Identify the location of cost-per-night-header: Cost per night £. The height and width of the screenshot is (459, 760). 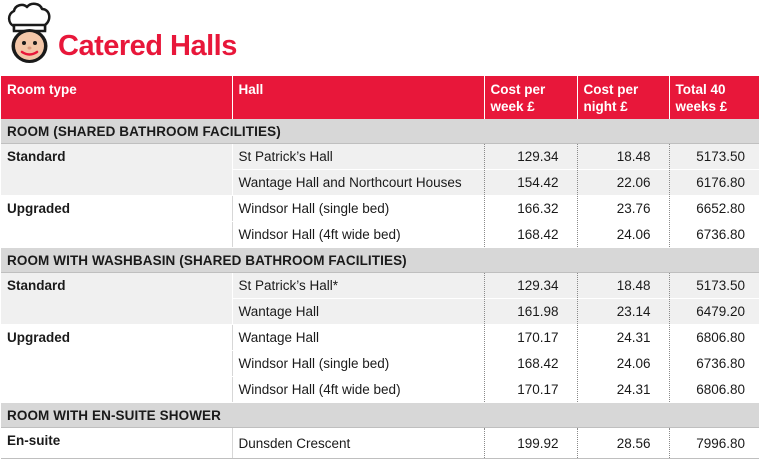
(622, 97).